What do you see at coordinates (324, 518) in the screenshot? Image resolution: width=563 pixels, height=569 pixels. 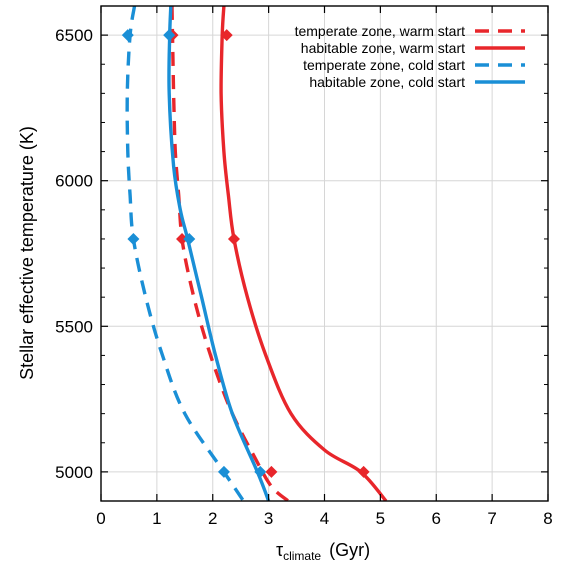 I see `x-tick-label: 4` at bounding box center [324, 518].